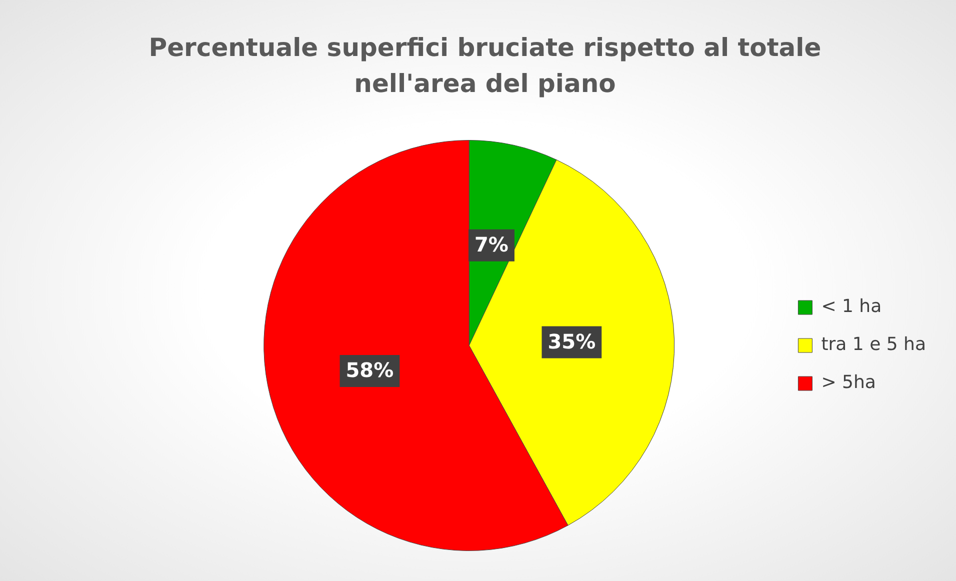  I want to click on legend-label: > 5ha, so click(848, 383).